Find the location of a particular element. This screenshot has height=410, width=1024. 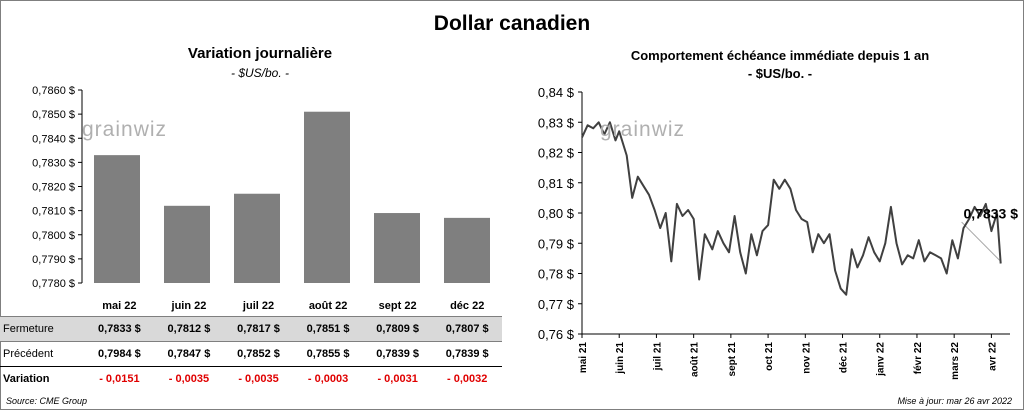

table-cell: - 0,0003 is located at coordinates (328, 378).